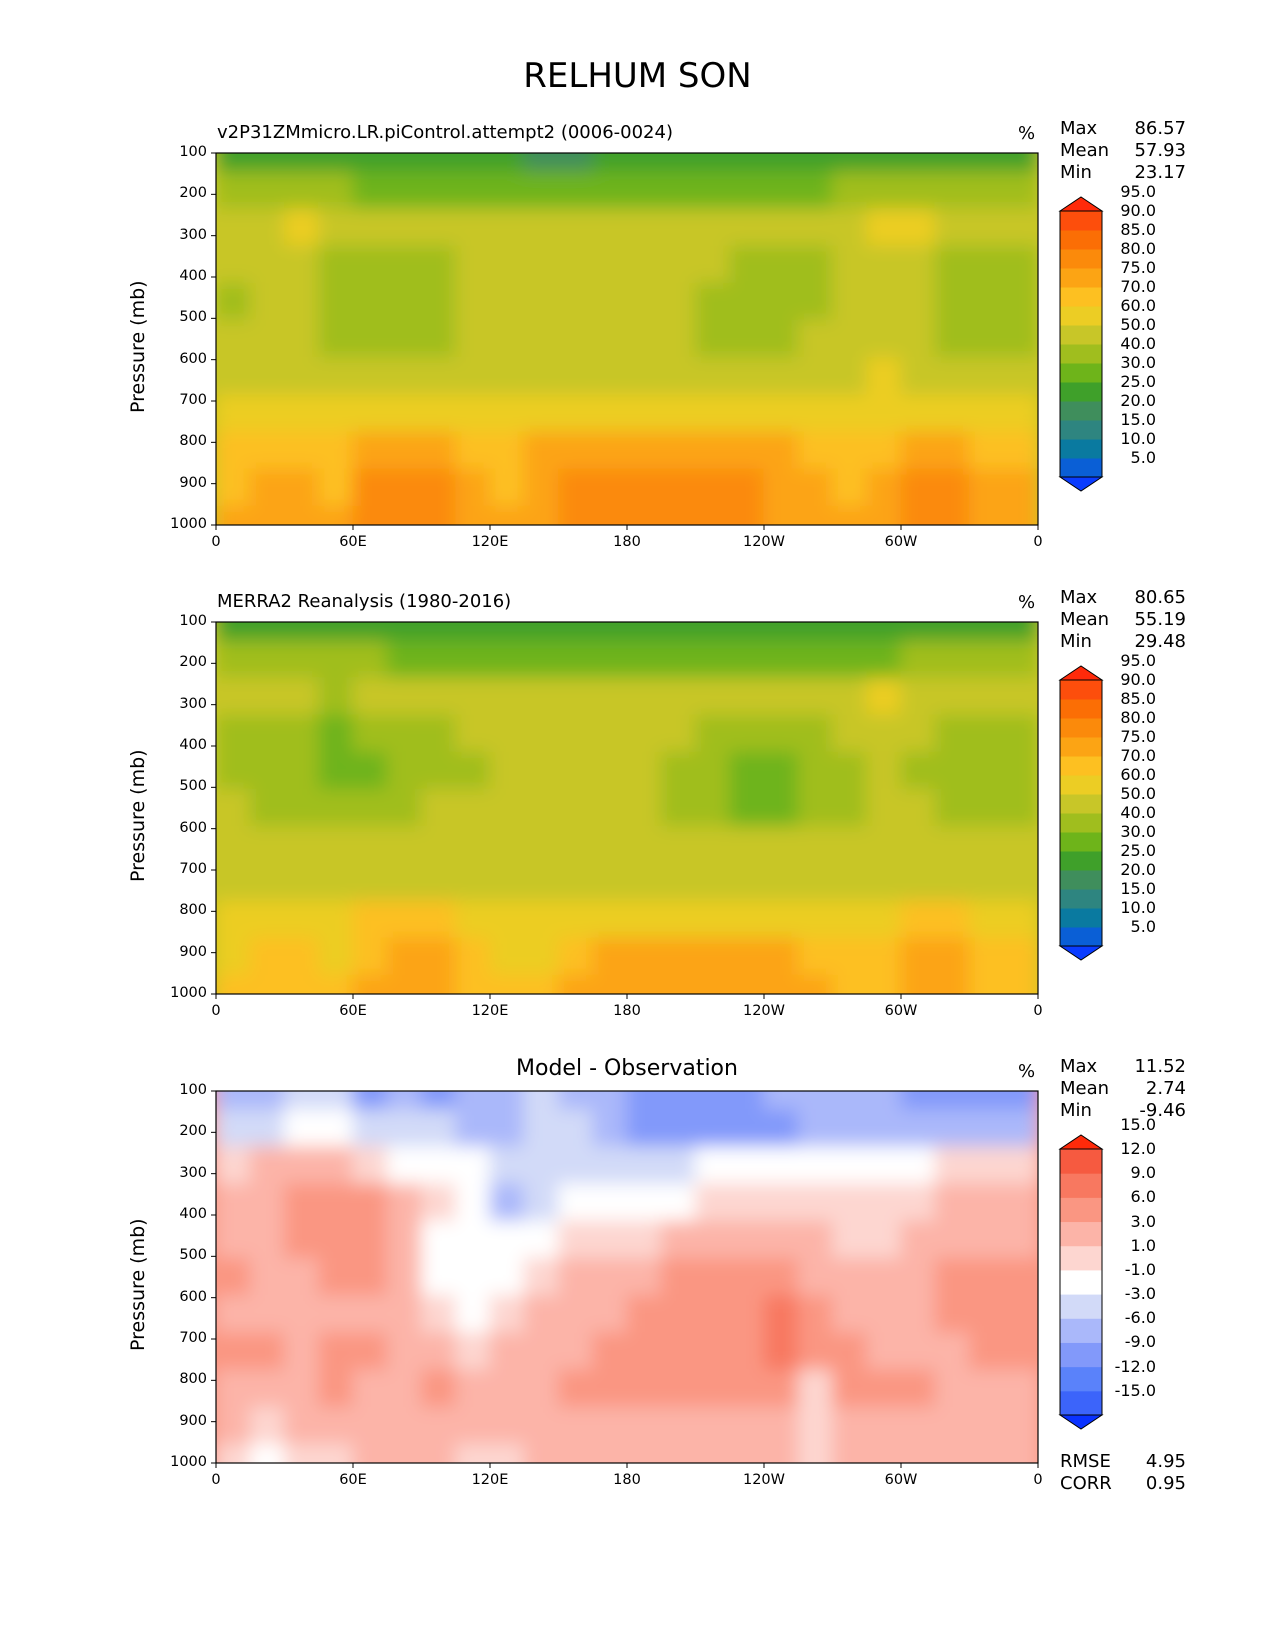  I want to click on stat-label: Max, so click(1079, 128).